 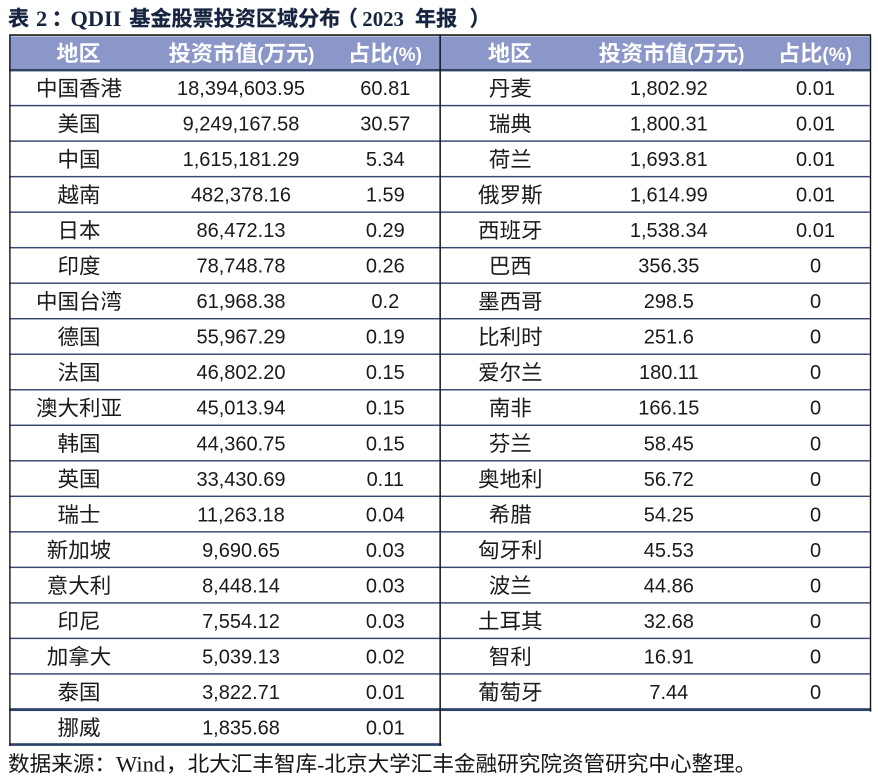 I want to click on svg-text: 0.02, so click(x=385, y=657).